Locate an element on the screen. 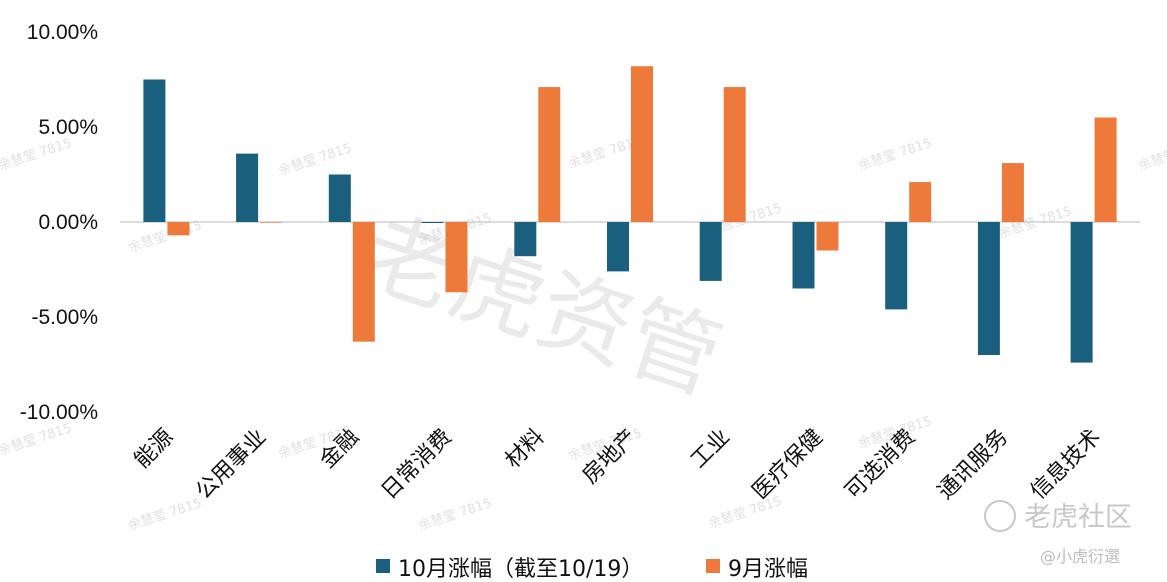  x-tick-label: 医疗保健 is located at coordinates (788, 465).